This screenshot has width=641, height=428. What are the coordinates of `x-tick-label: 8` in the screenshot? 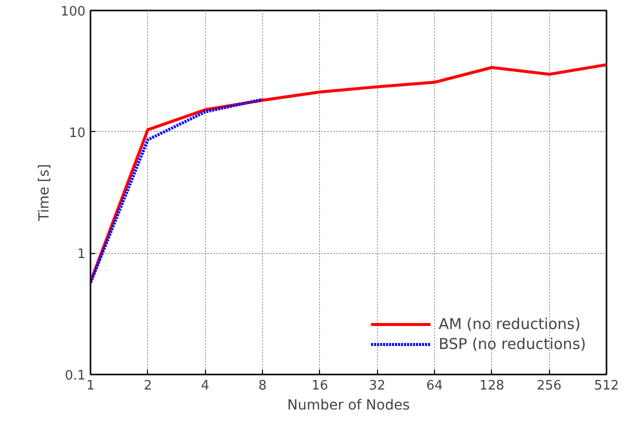 It's located at (262, 386).